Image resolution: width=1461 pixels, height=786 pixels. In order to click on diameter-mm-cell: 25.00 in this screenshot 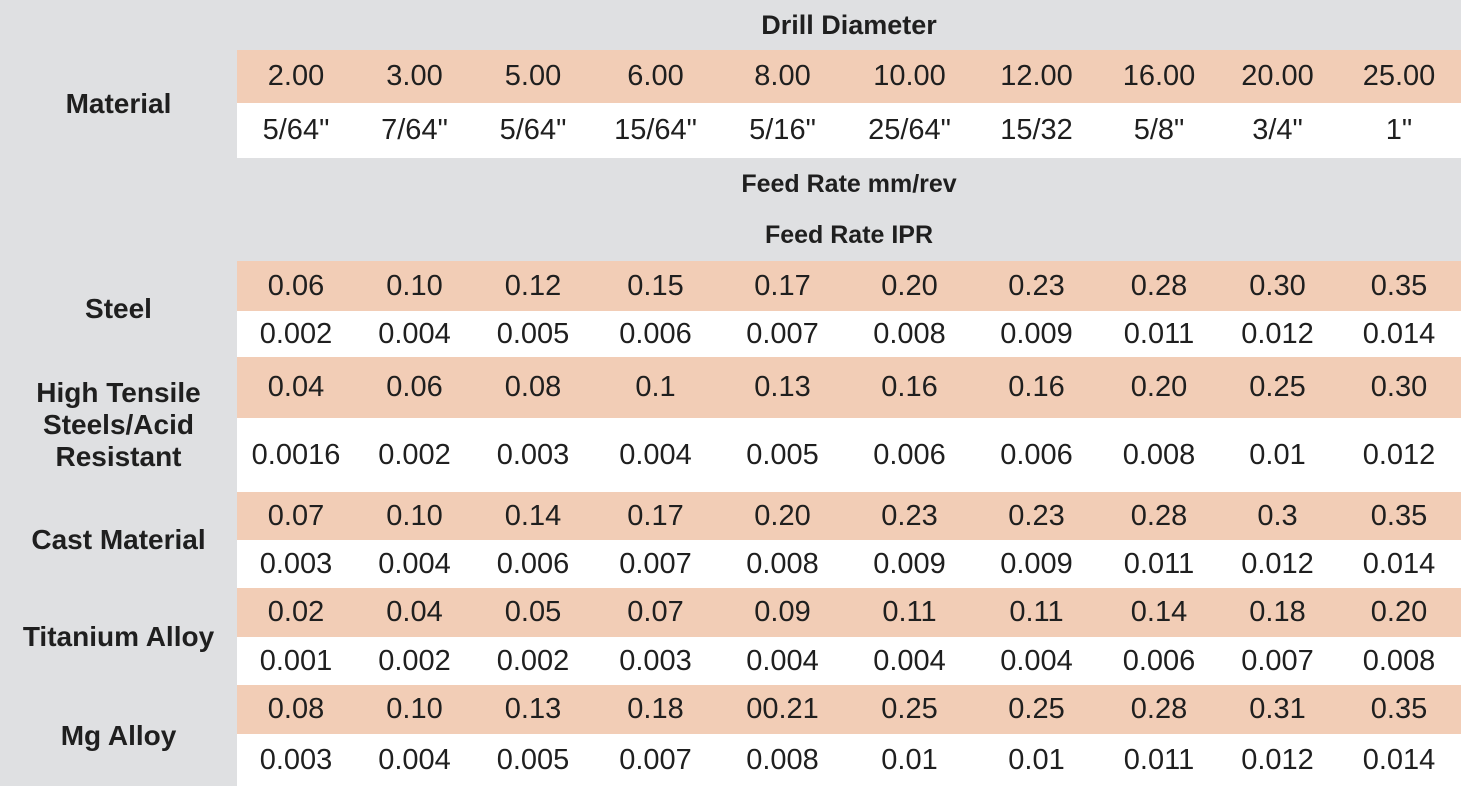, I will do `click(1399, 76)`.